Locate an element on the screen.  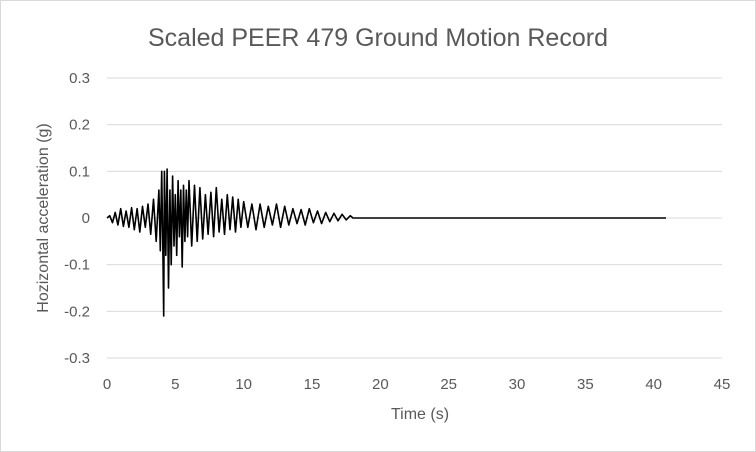
x-tick-label: 40 is located at coordinates (653, 384).